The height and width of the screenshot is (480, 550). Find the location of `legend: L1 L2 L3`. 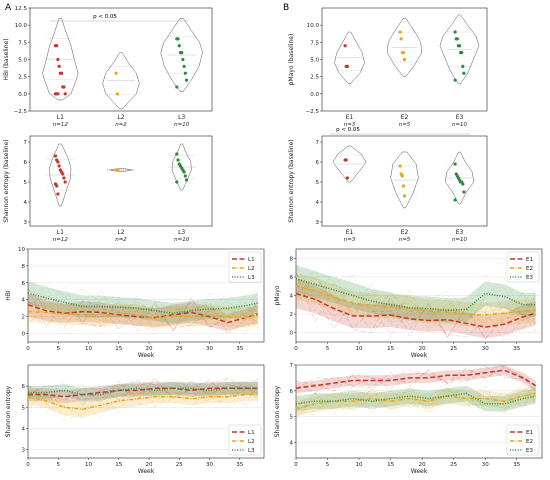

legend: L1 L2 L3 is located at coordinates (245, 267).